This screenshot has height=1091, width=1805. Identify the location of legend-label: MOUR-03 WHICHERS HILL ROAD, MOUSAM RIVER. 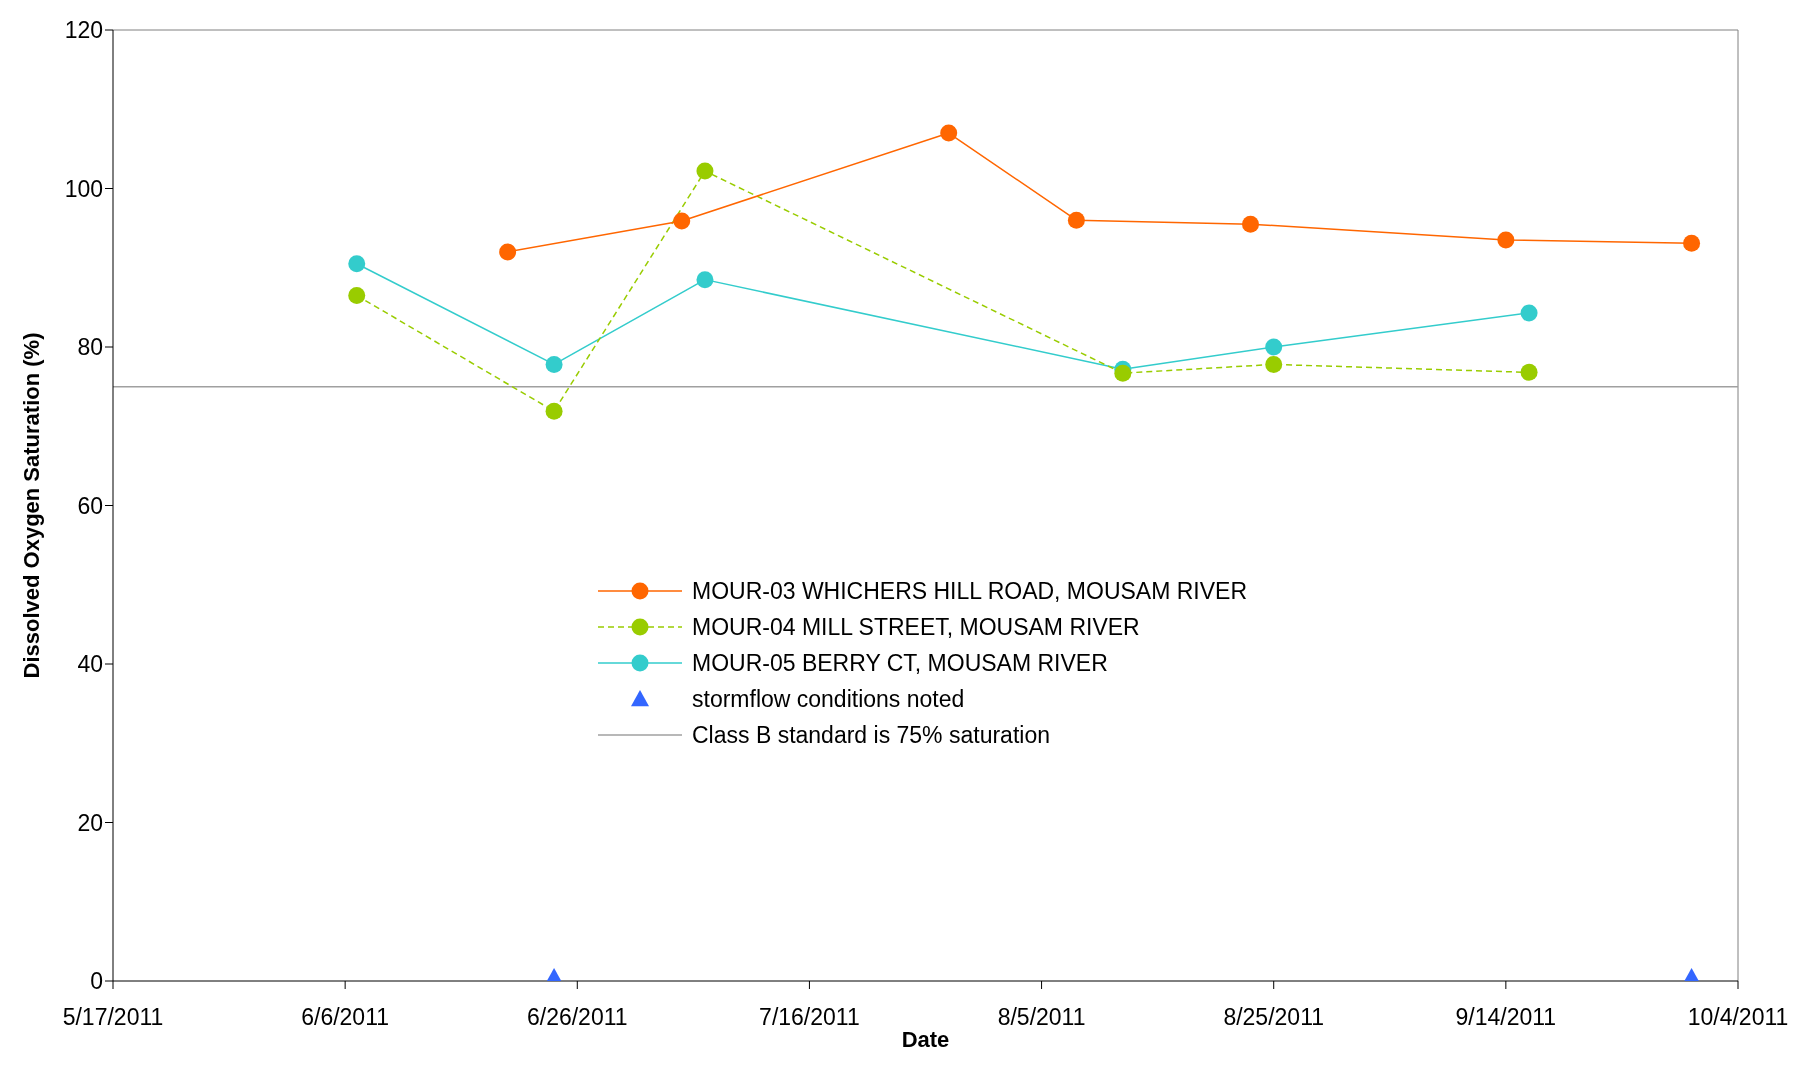
(970, 591).